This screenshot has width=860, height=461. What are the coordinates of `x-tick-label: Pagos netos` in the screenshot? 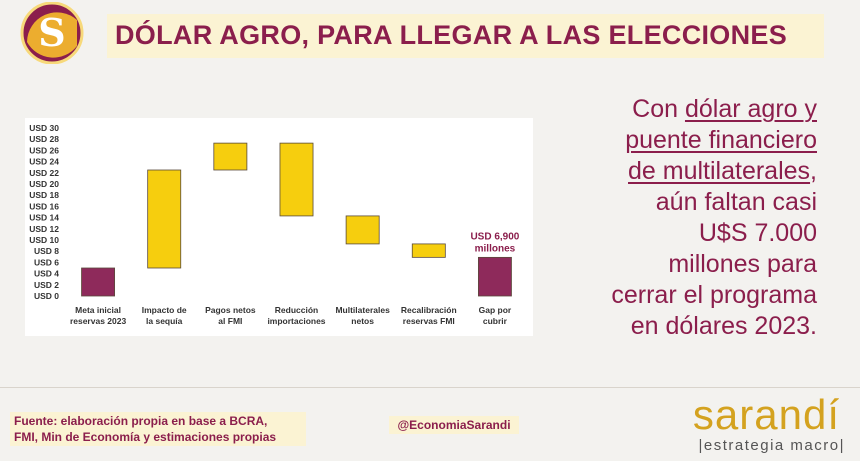 It's located at (230, 310).